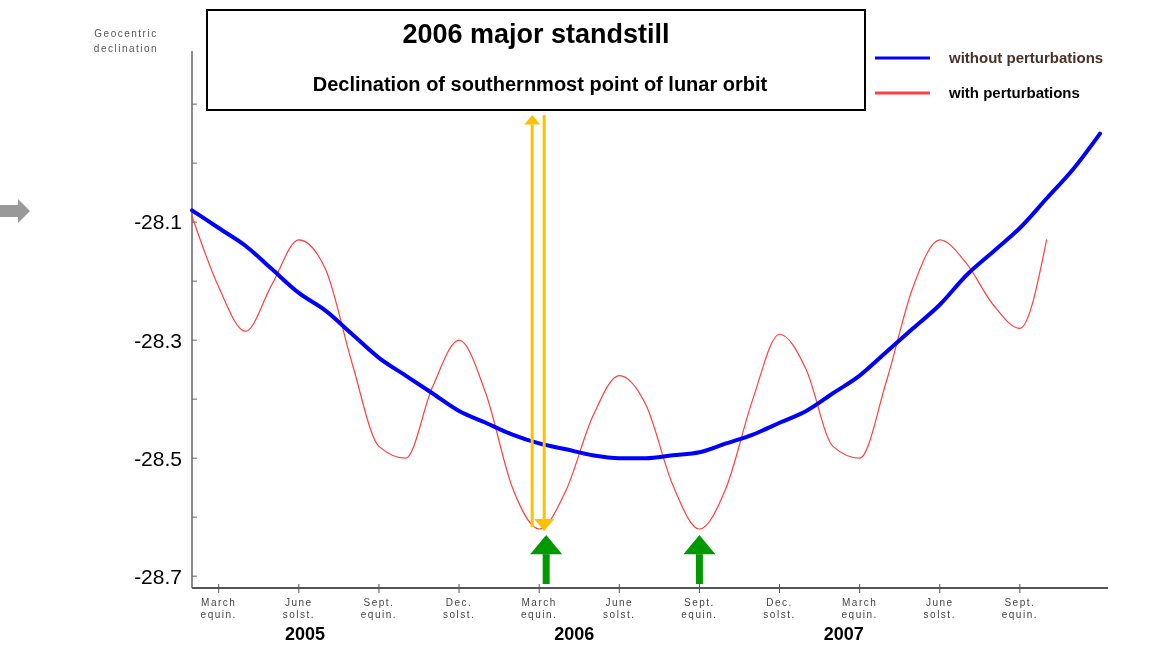 The width and height of the screenshot is (1151, 646). Describe the element at coordinates (1014, 93) in the screenshot. I see `legend-label: with perturbations` at that location.